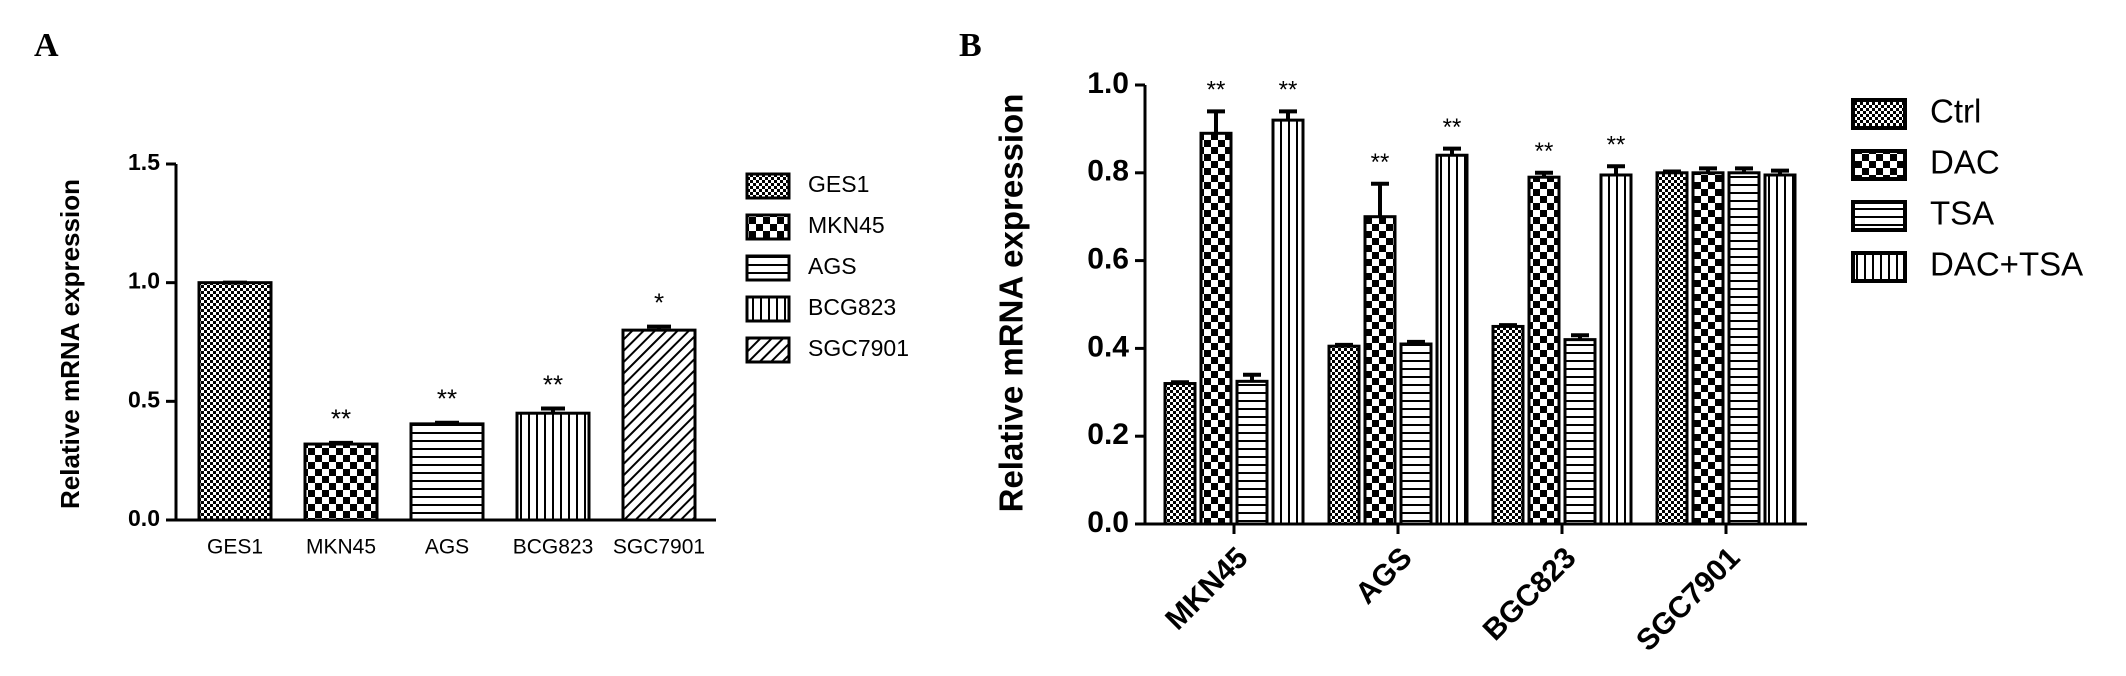 This screenshot has height=676, width=2126. What do you see at coordinates (838, 184) in the screenshot?
I see `legend-label: GES1` at bounding box center [838, 184].